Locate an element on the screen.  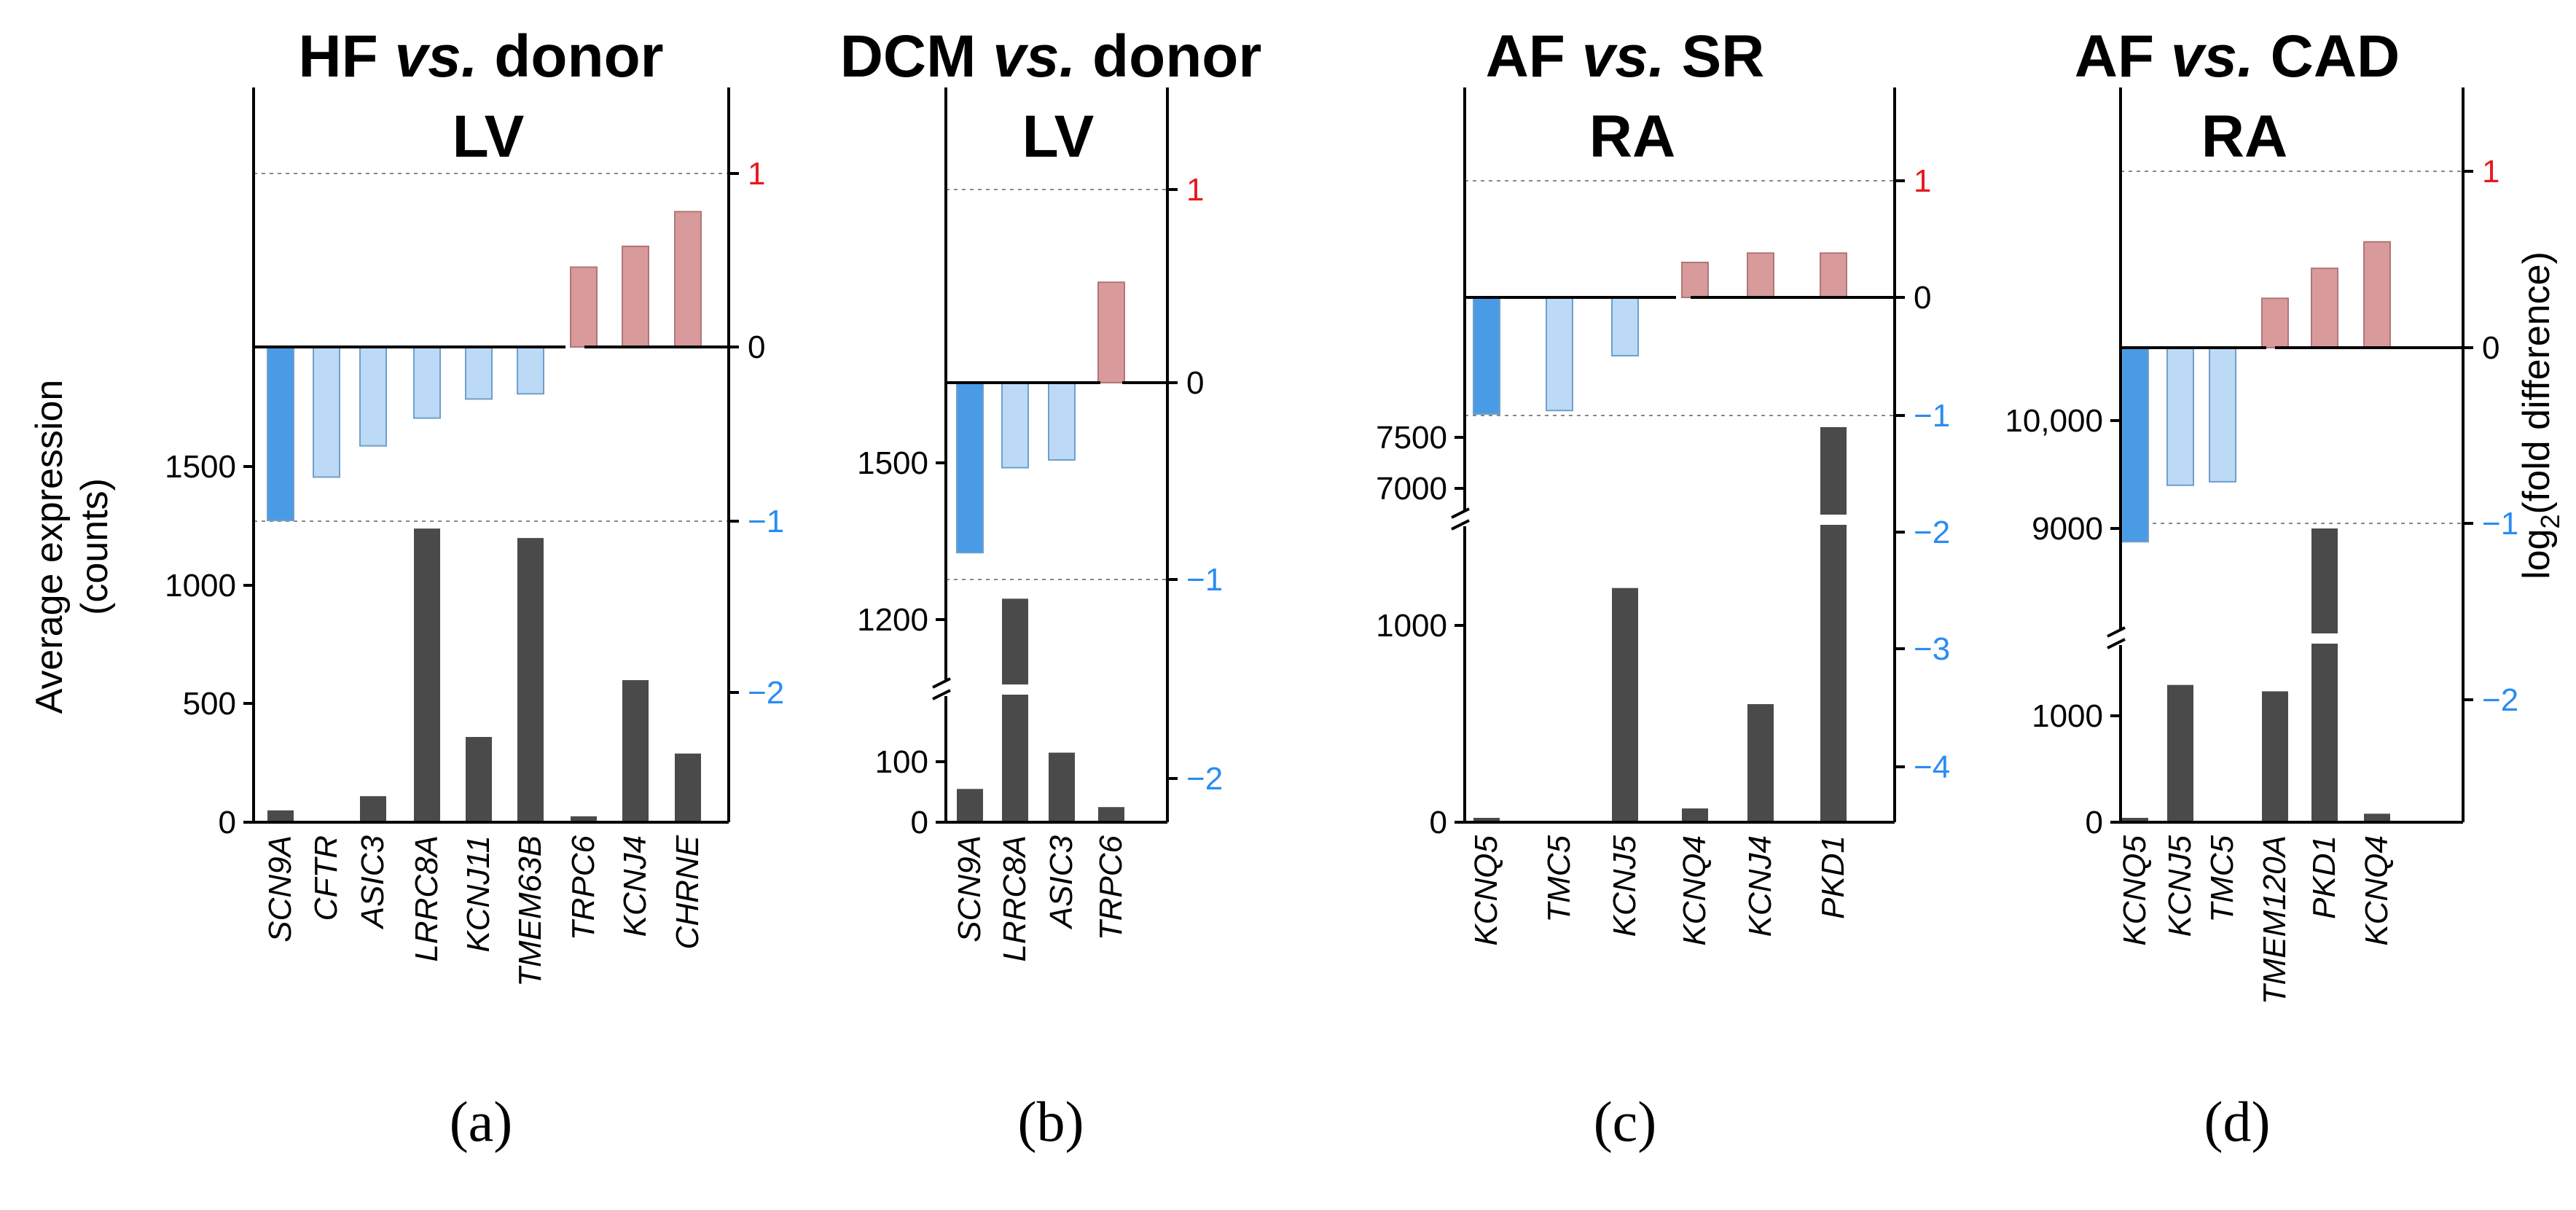
left-axis-title-line2: (counts) is located at coordinates (95, 546).